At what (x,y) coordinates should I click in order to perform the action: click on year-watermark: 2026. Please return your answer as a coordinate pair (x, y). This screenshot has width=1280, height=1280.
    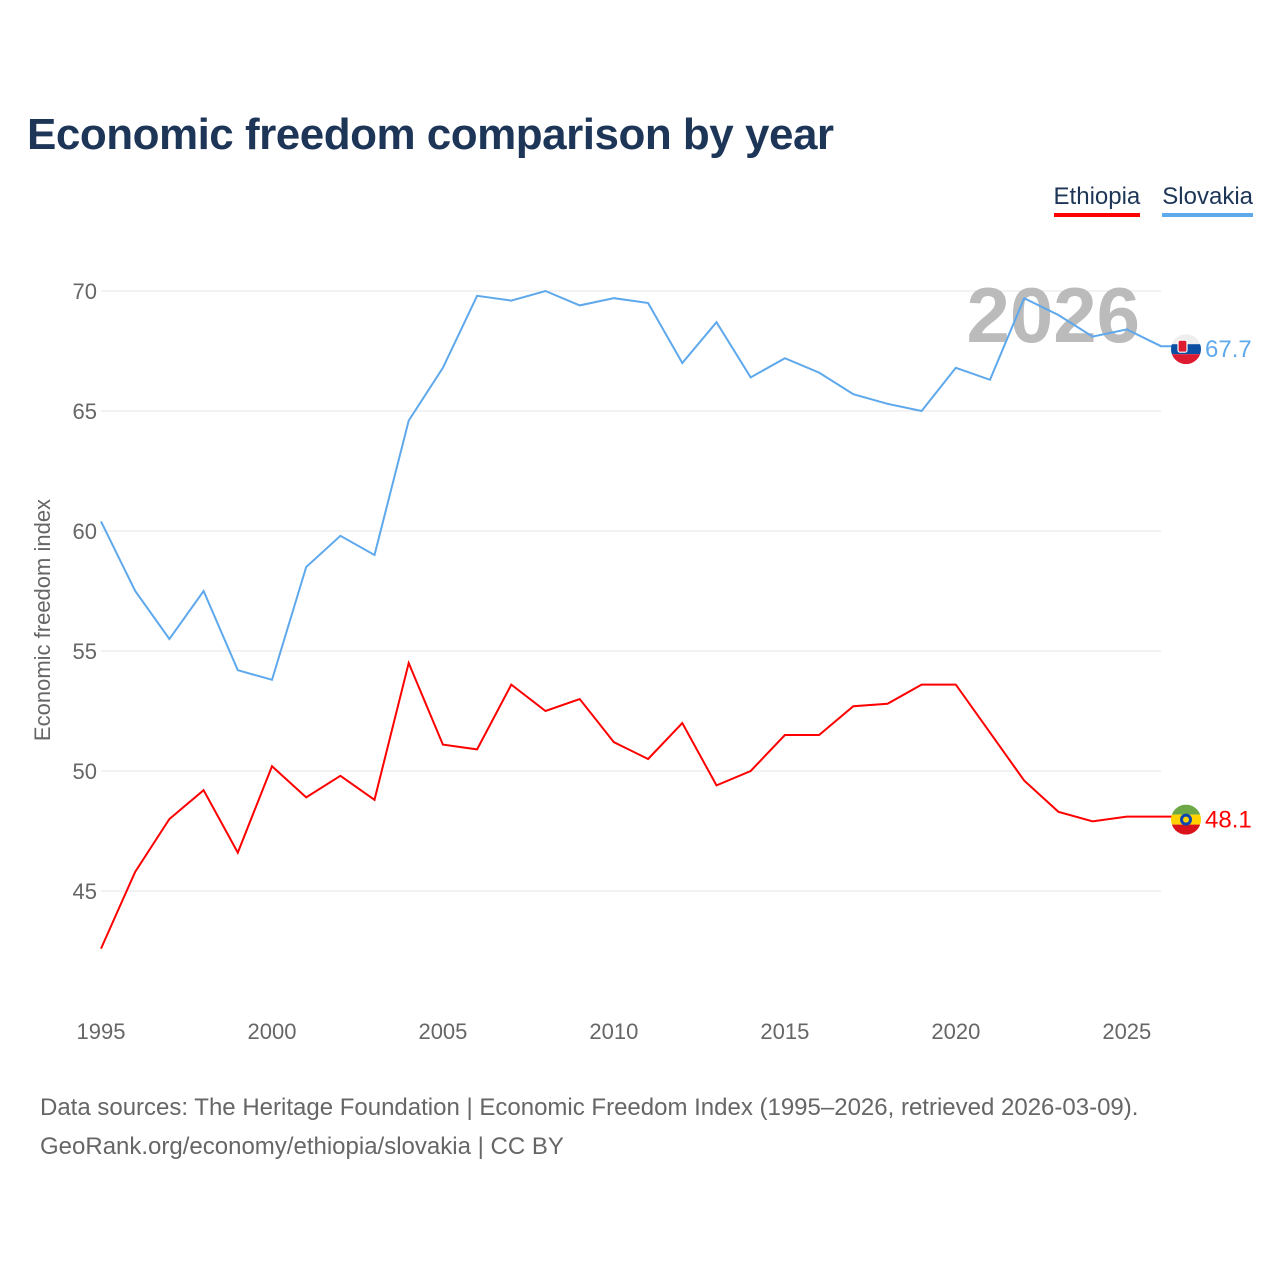
    Looking at the image, I should click on (1053, 315).